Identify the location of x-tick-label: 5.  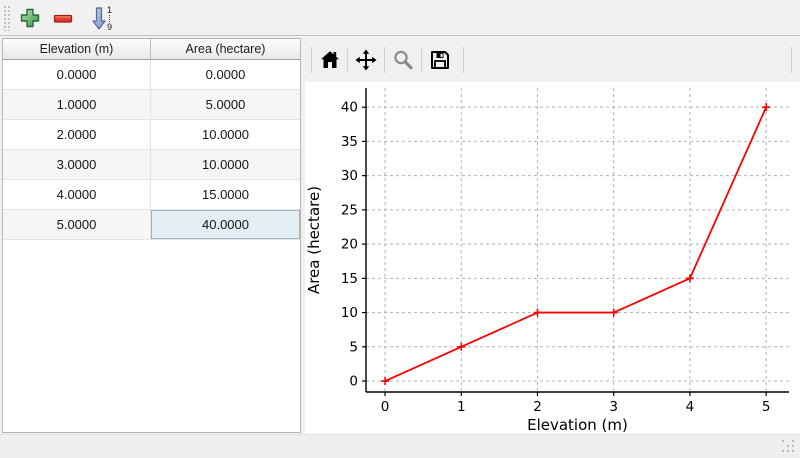
(766, 407).